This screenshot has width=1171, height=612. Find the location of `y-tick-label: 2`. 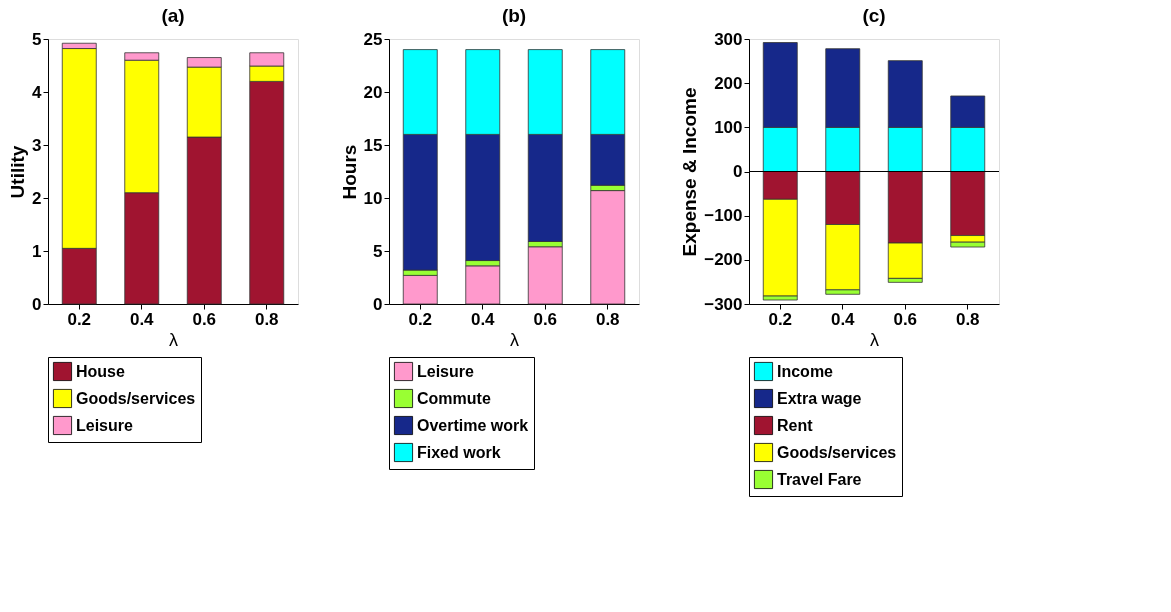

y-tick-label: 2 is located at coordinates (37, 198).